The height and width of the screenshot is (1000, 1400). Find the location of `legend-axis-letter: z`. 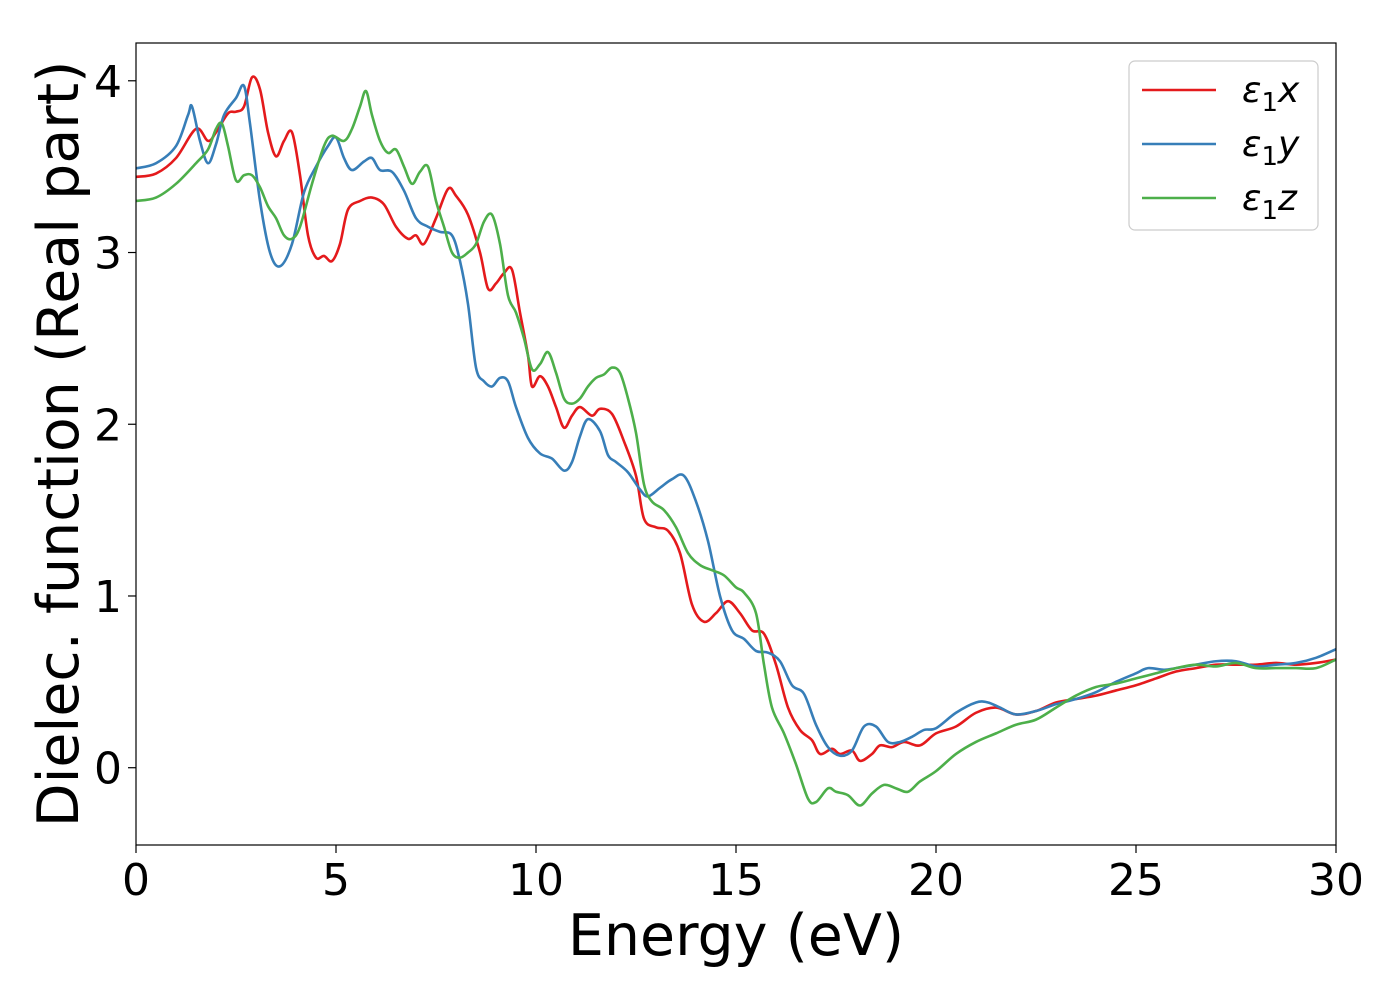

legend-axis-letter: z is located at coordinates (1287, 198).